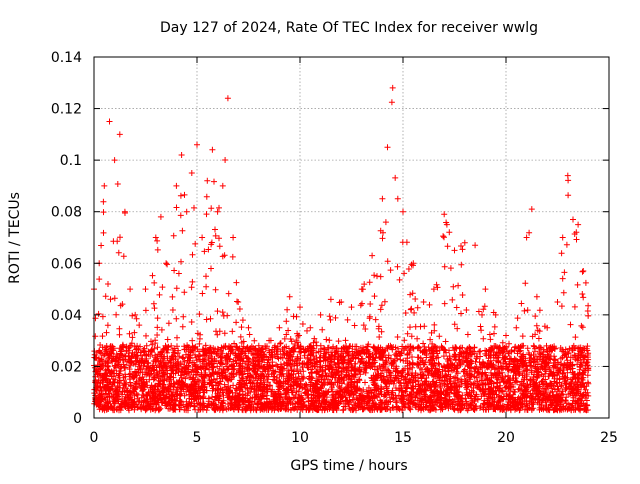 This screenshot has height=484, width=640. What do you see at coordinates (94, 438) in the screenshot?
I see `x-tick-label: 0` at bounding box center [94, 438].